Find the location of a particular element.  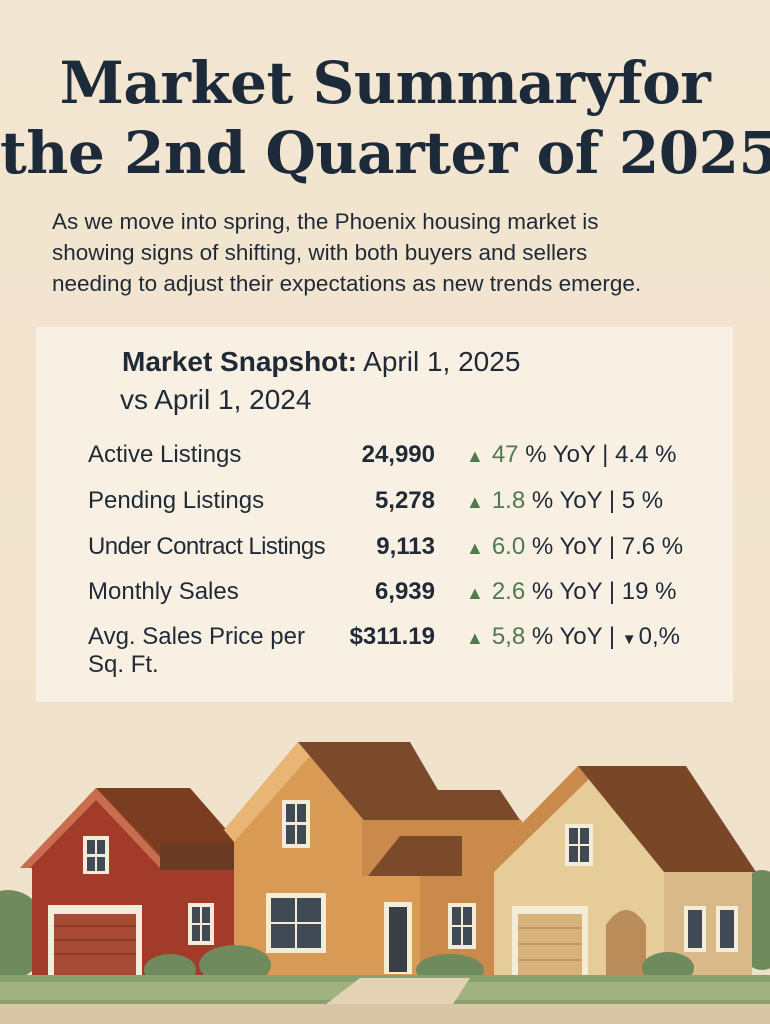

stat-change-pct: 1.8 is located at coordinates (508, 500).